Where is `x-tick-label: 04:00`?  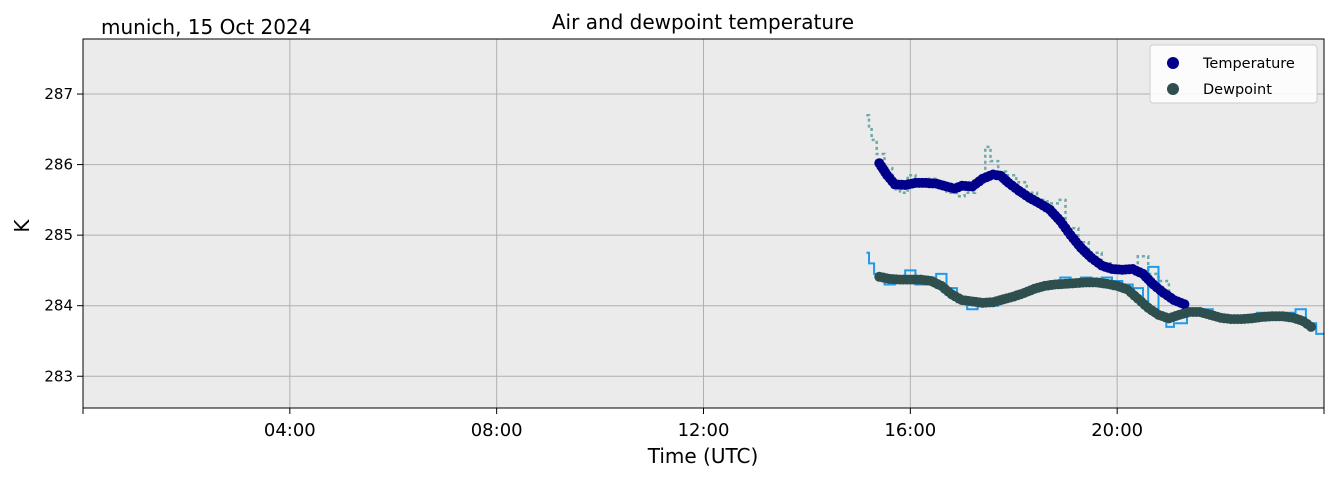 x-tick-label: 04:00 is located at coordinates (290, 430).